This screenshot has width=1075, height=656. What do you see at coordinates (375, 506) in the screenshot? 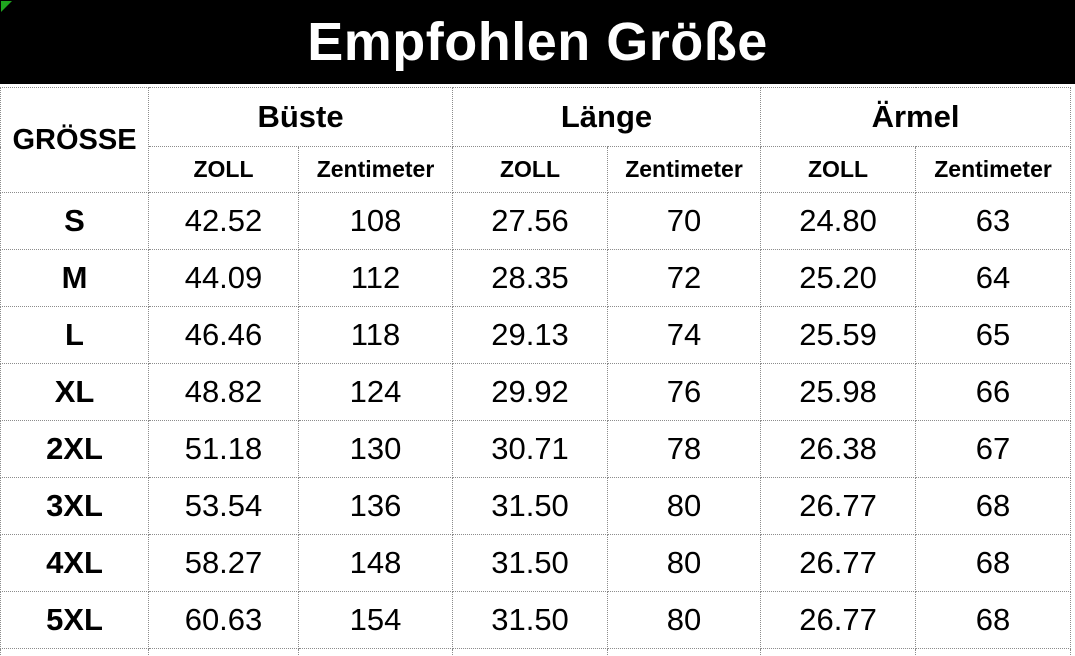
I see `value-cell: 136` at bounding box center [375, 506].